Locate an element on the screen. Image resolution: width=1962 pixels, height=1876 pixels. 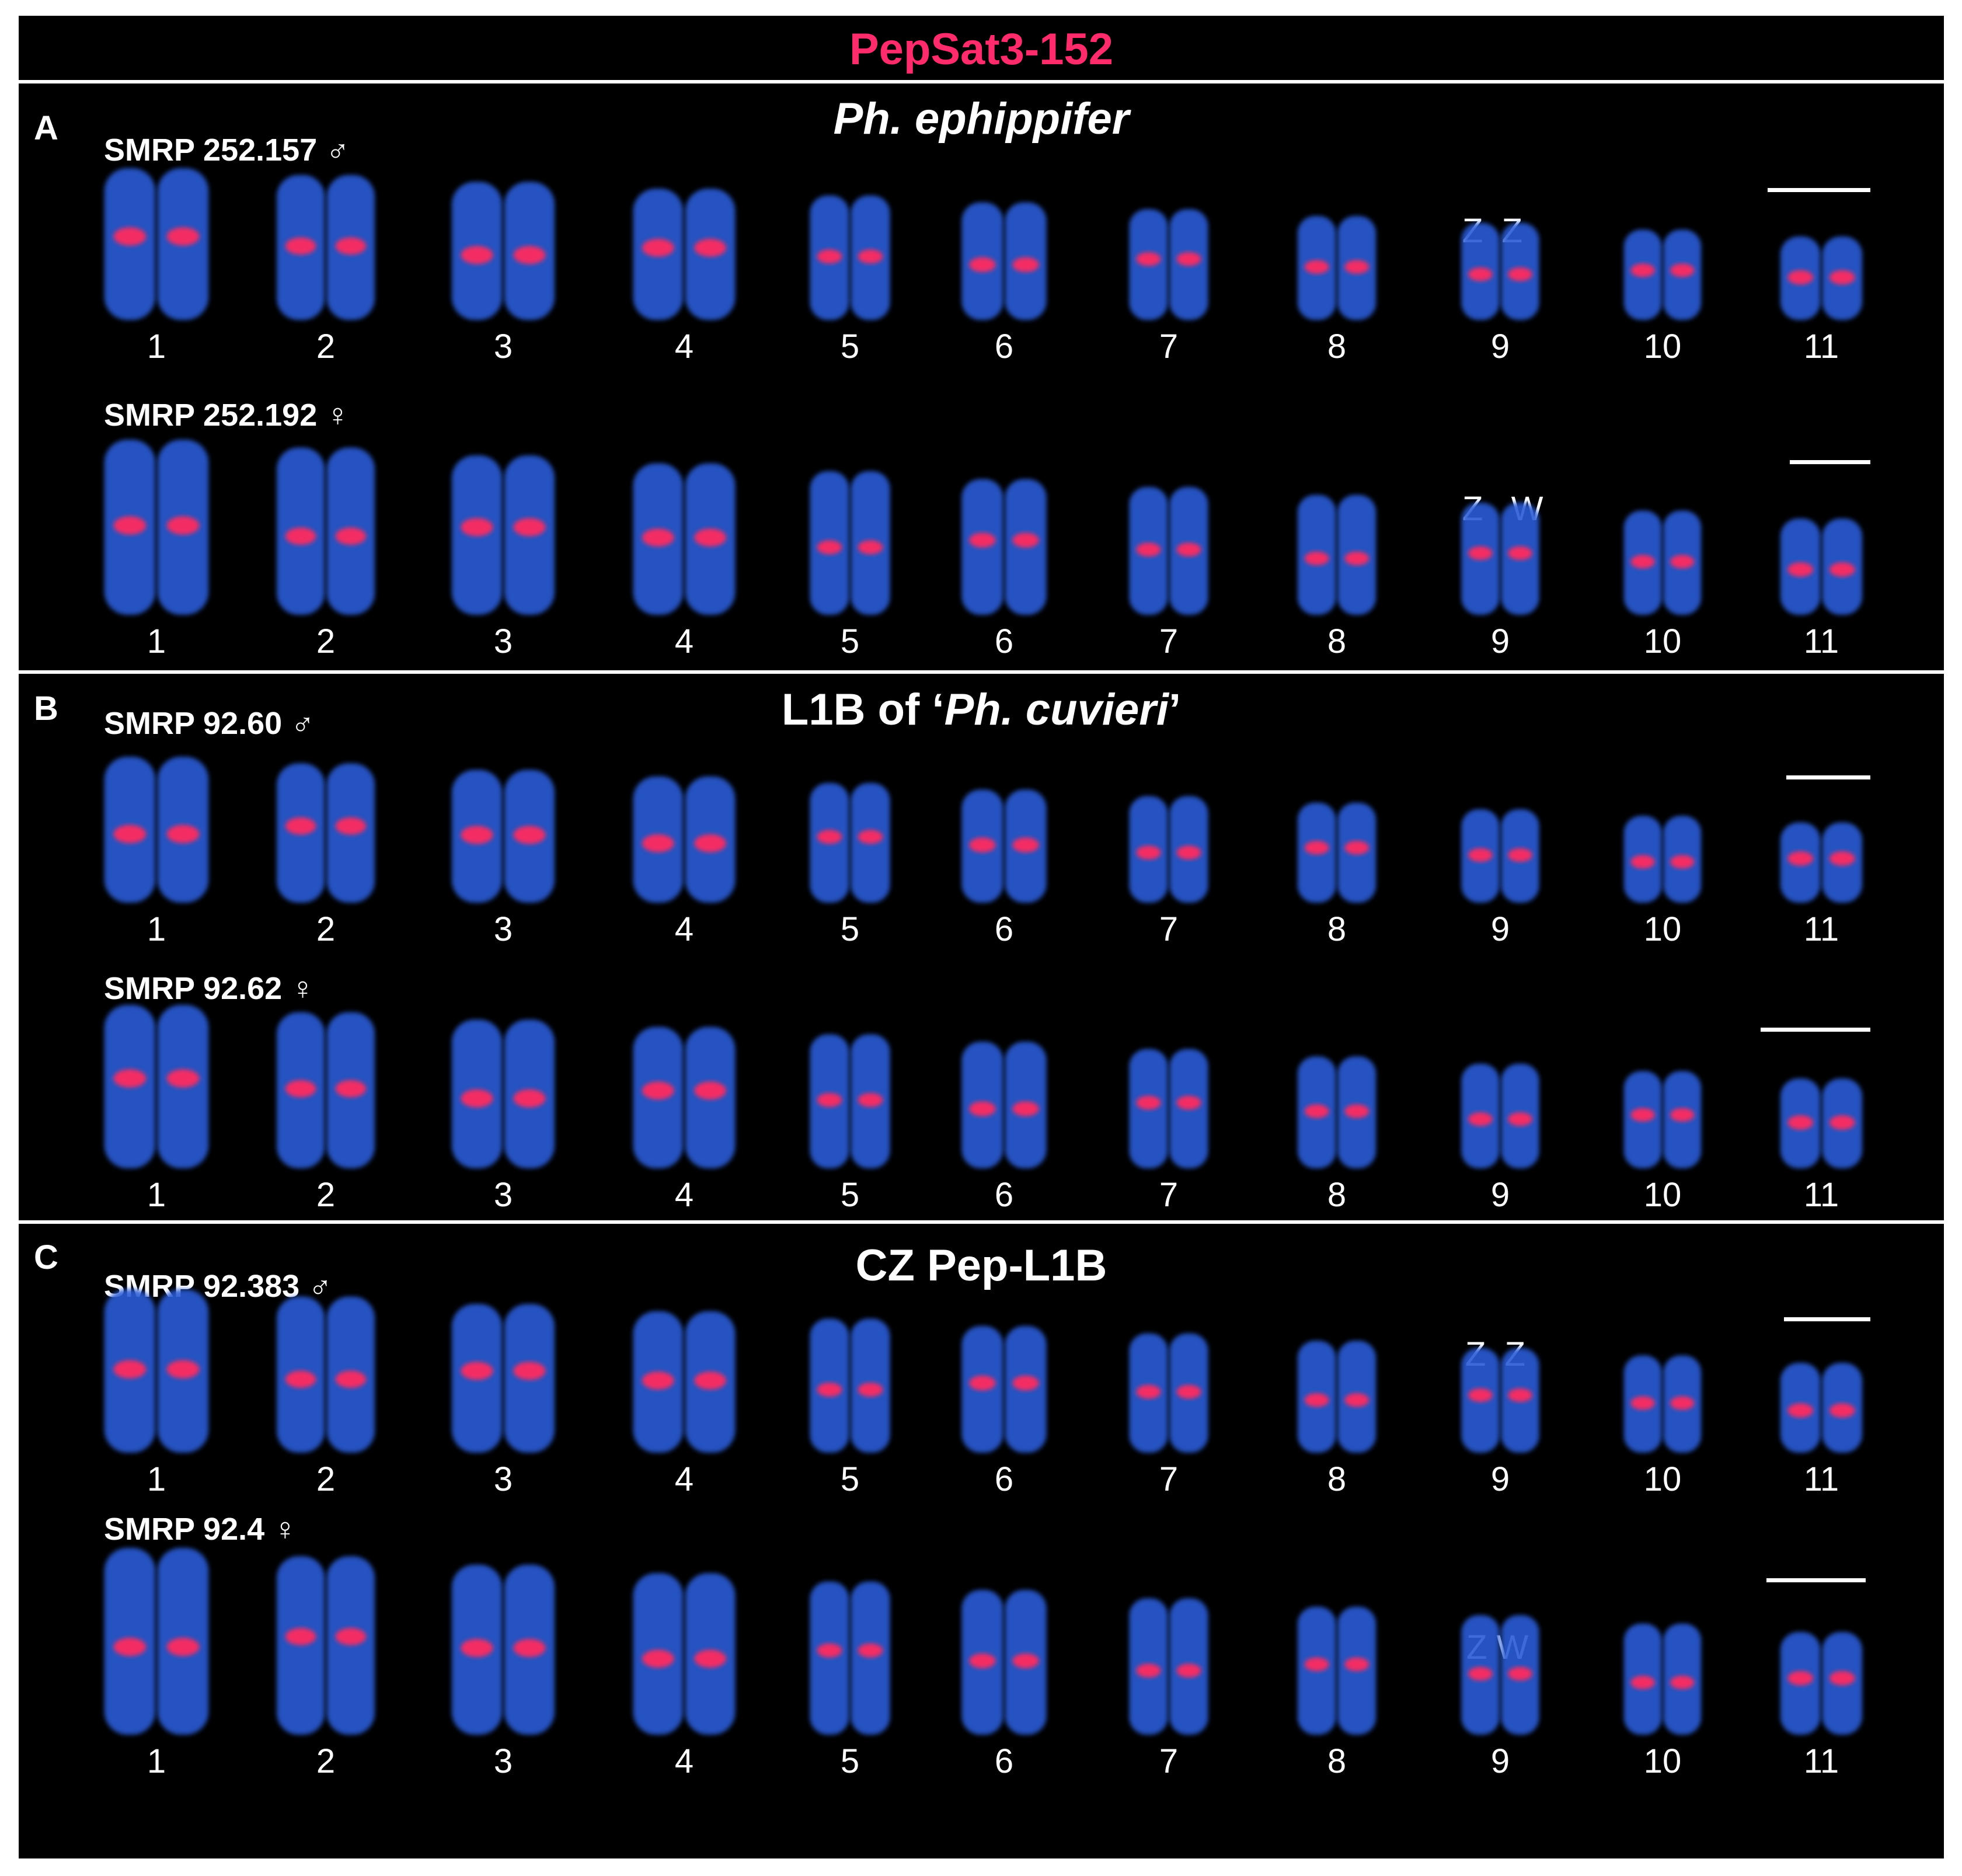
specimen-label-a2: SMRP 252.192 ♀ is located at coordinates (227, 415).